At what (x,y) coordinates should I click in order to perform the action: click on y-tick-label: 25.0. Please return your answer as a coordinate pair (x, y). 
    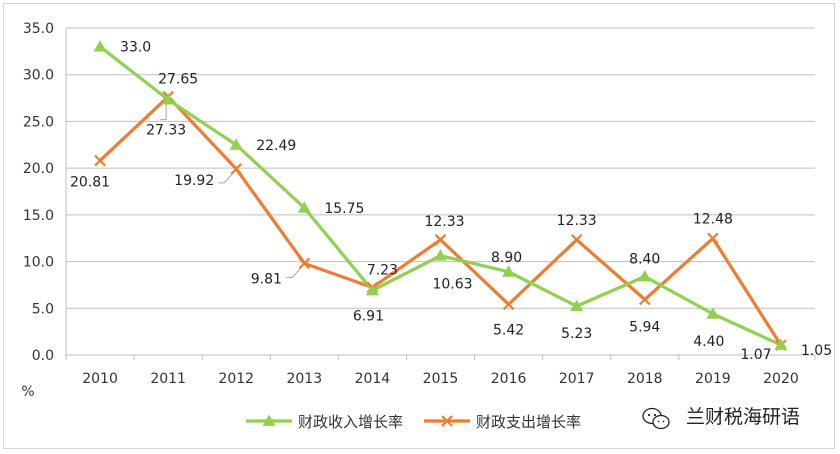
    Looking at the image, I should click on (38, 122).